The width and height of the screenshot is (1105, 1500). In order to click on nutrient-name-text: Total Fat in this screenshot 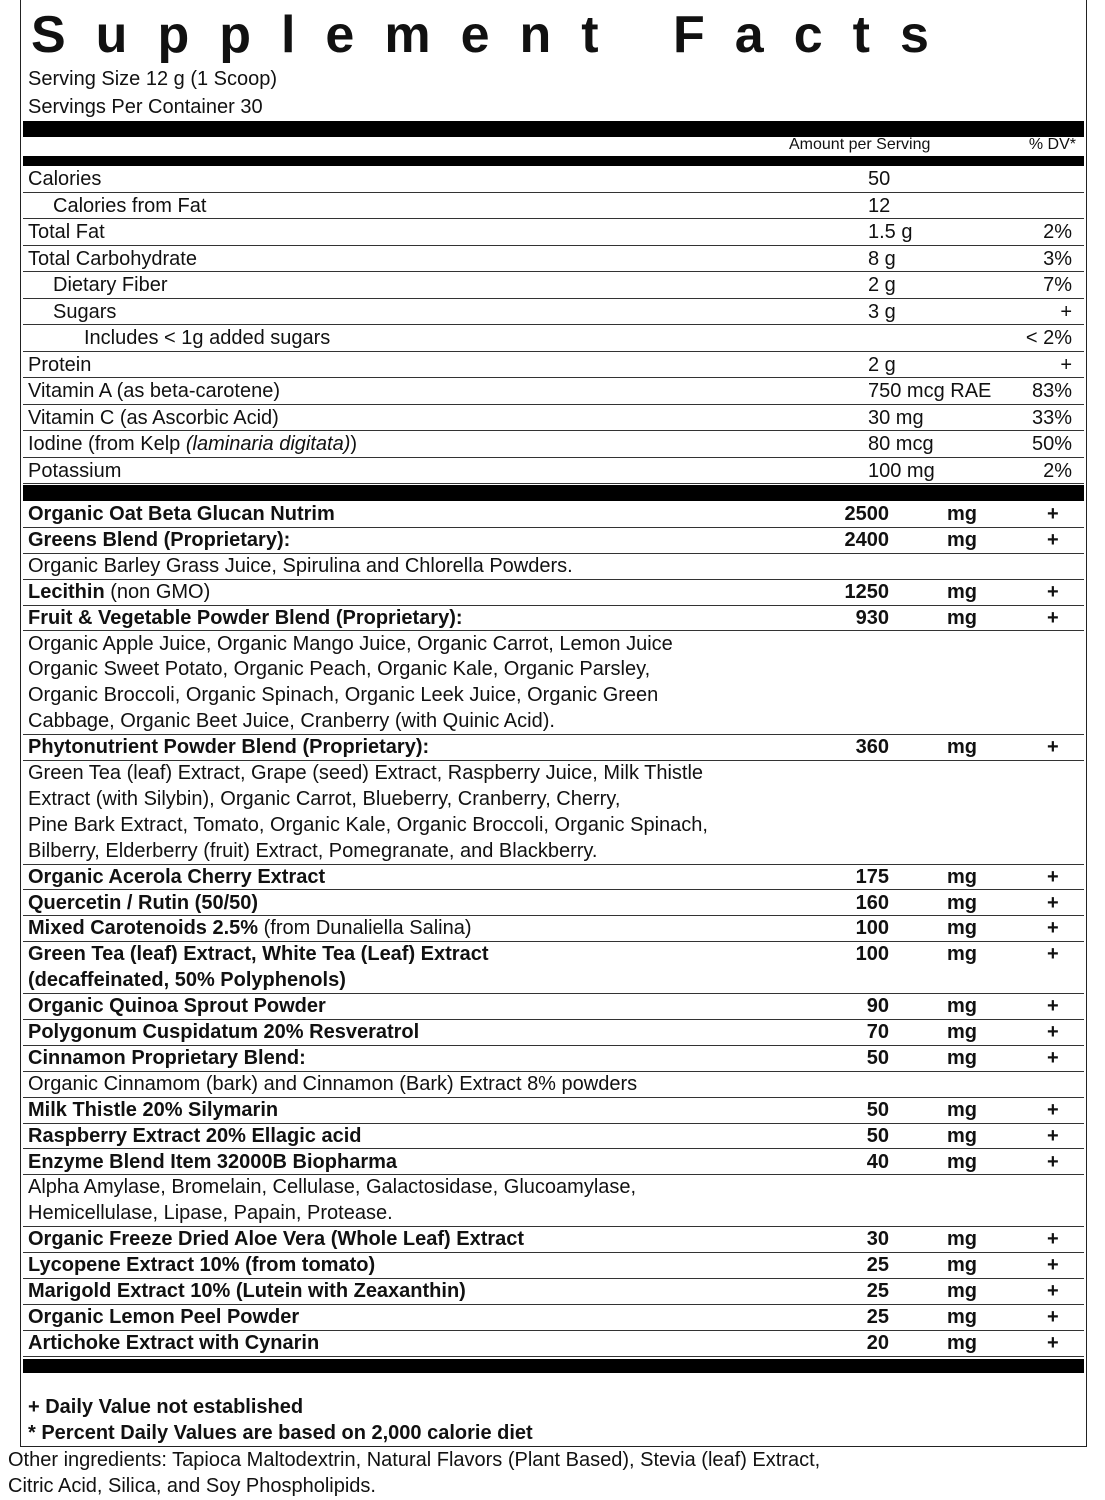, I will do `click(66, 232)`.